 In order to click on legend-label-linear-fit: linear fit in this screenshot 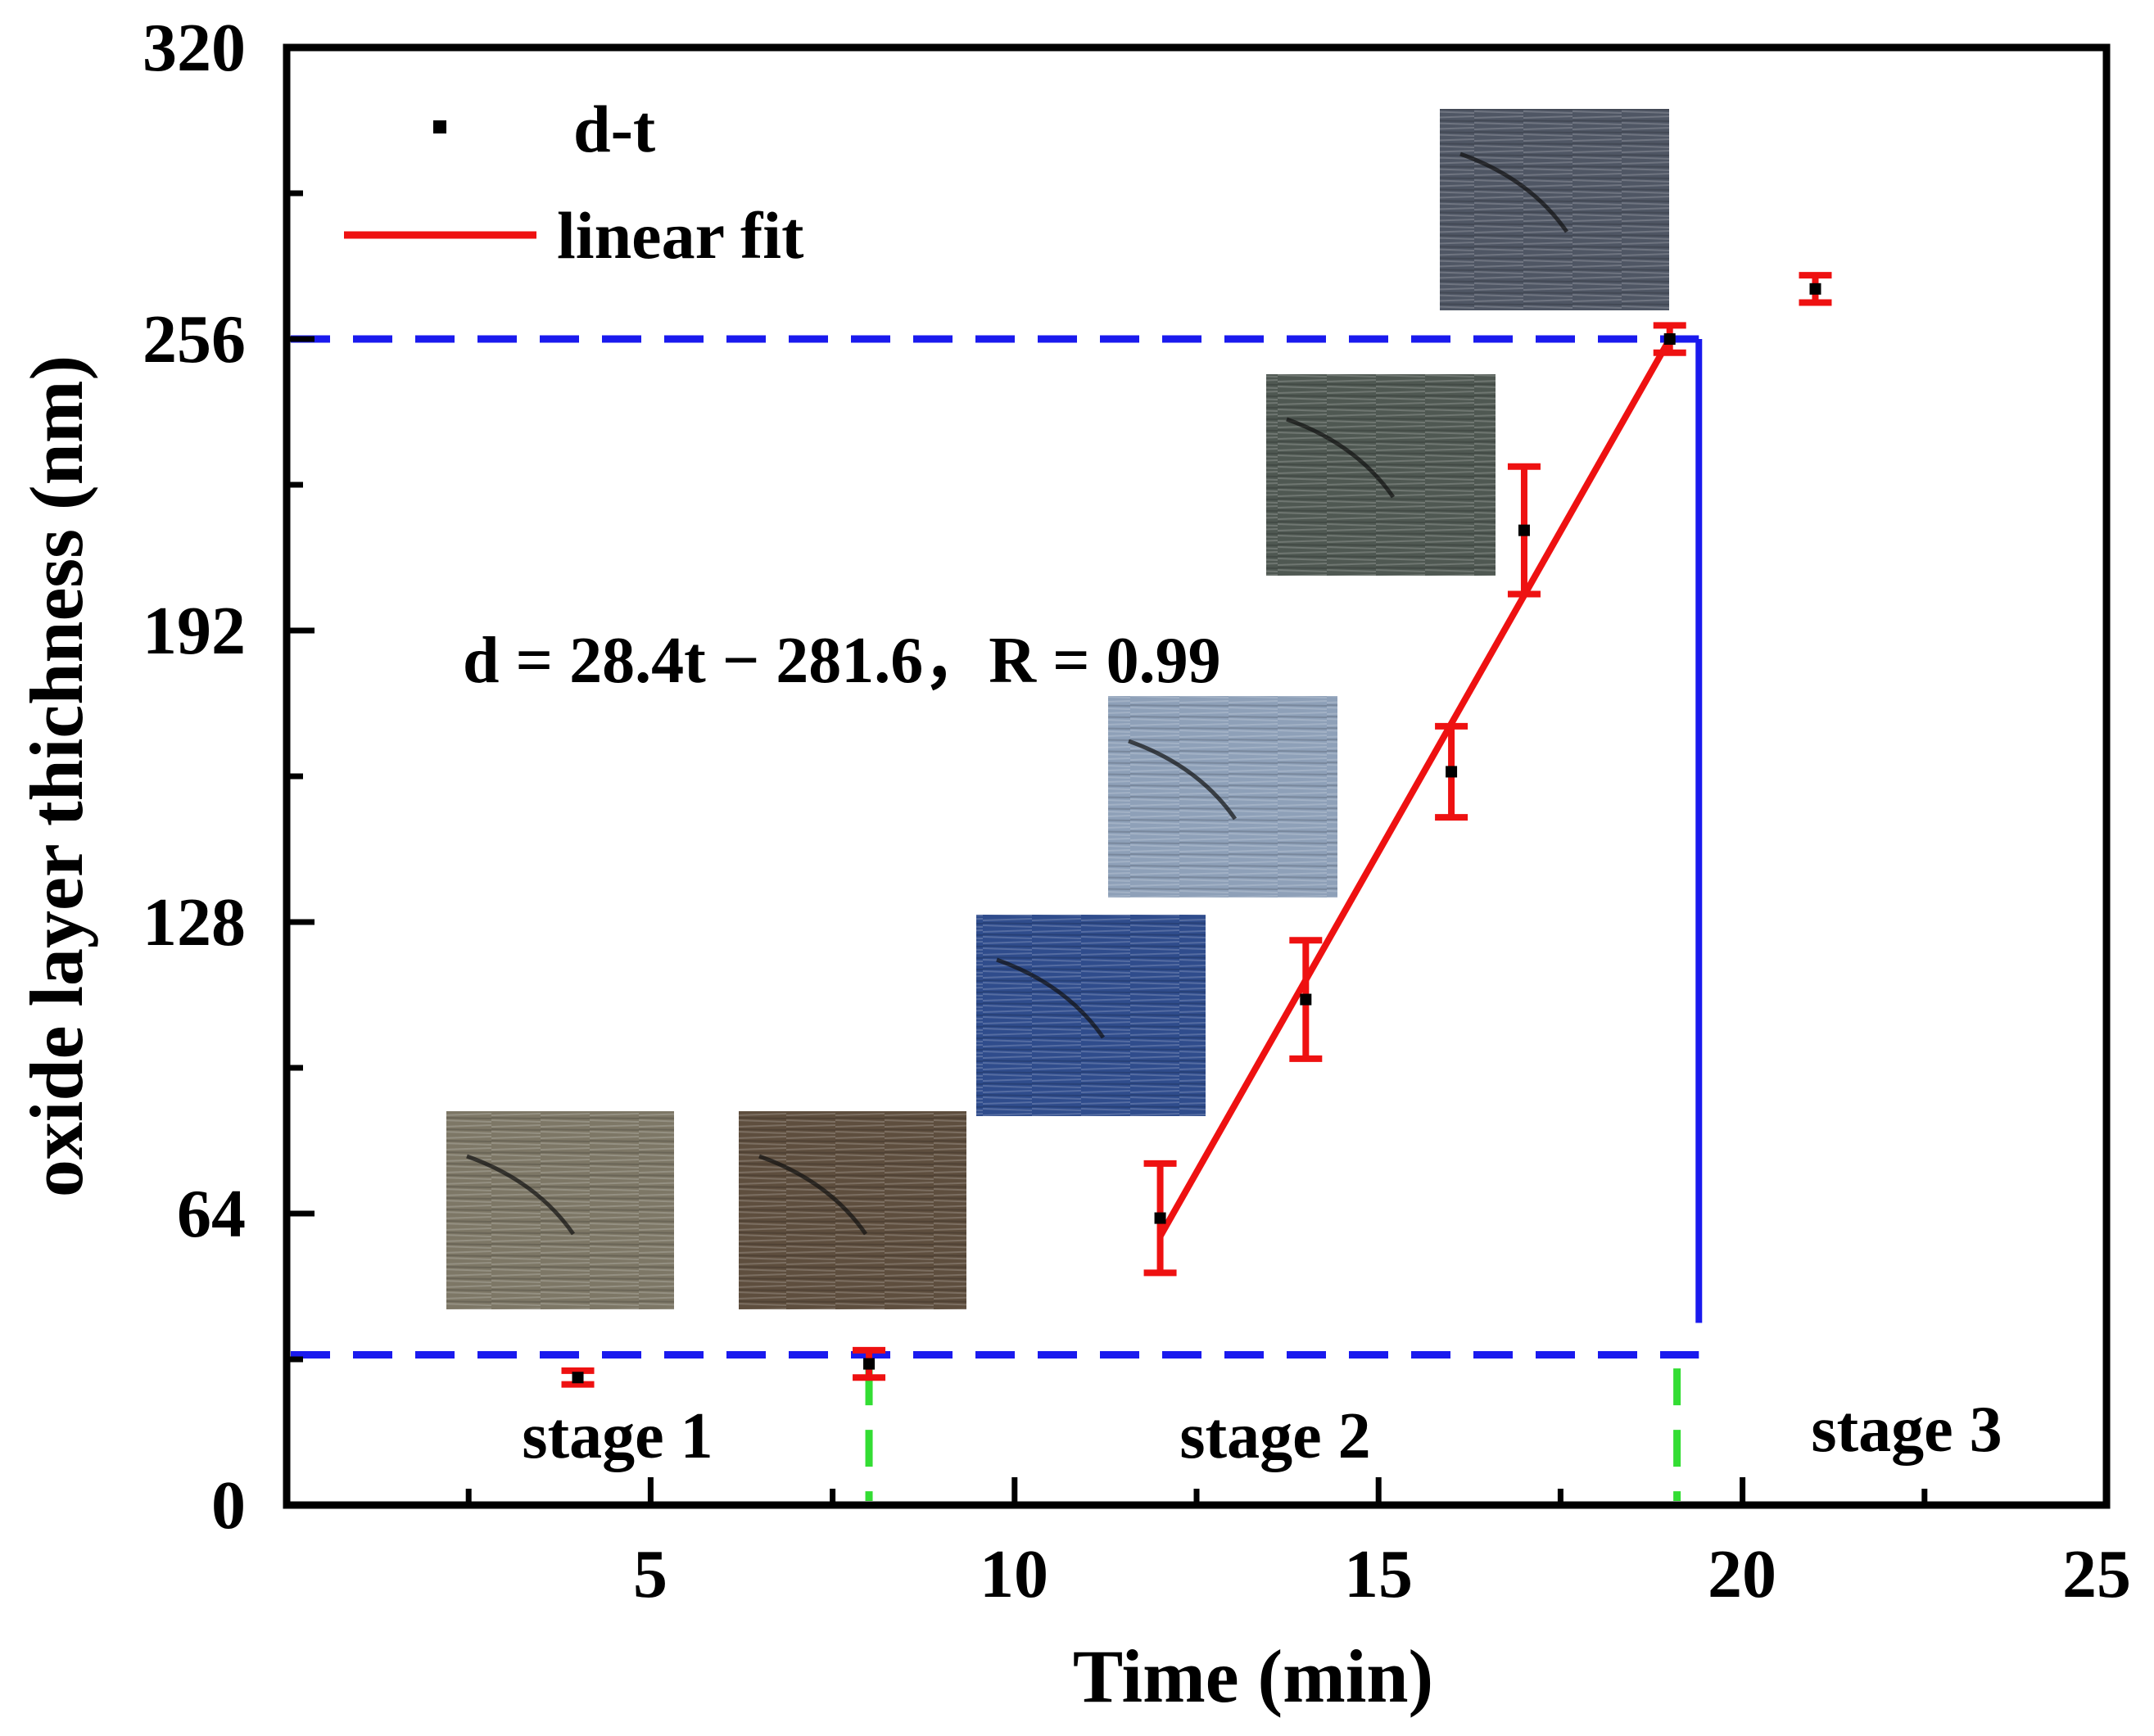, I will do `click(680, 235)`.